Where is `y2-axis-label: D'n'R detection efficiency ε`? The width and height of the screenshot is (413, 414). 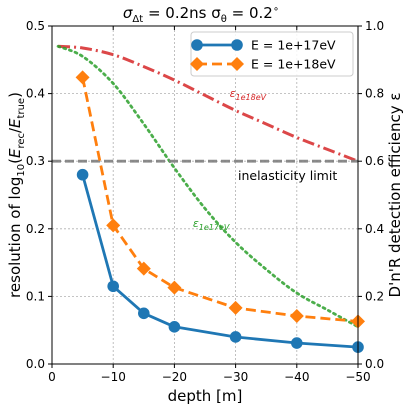 y2-axis-label: D'n'R detection efficiency ε is located at coordinates (395, 195).